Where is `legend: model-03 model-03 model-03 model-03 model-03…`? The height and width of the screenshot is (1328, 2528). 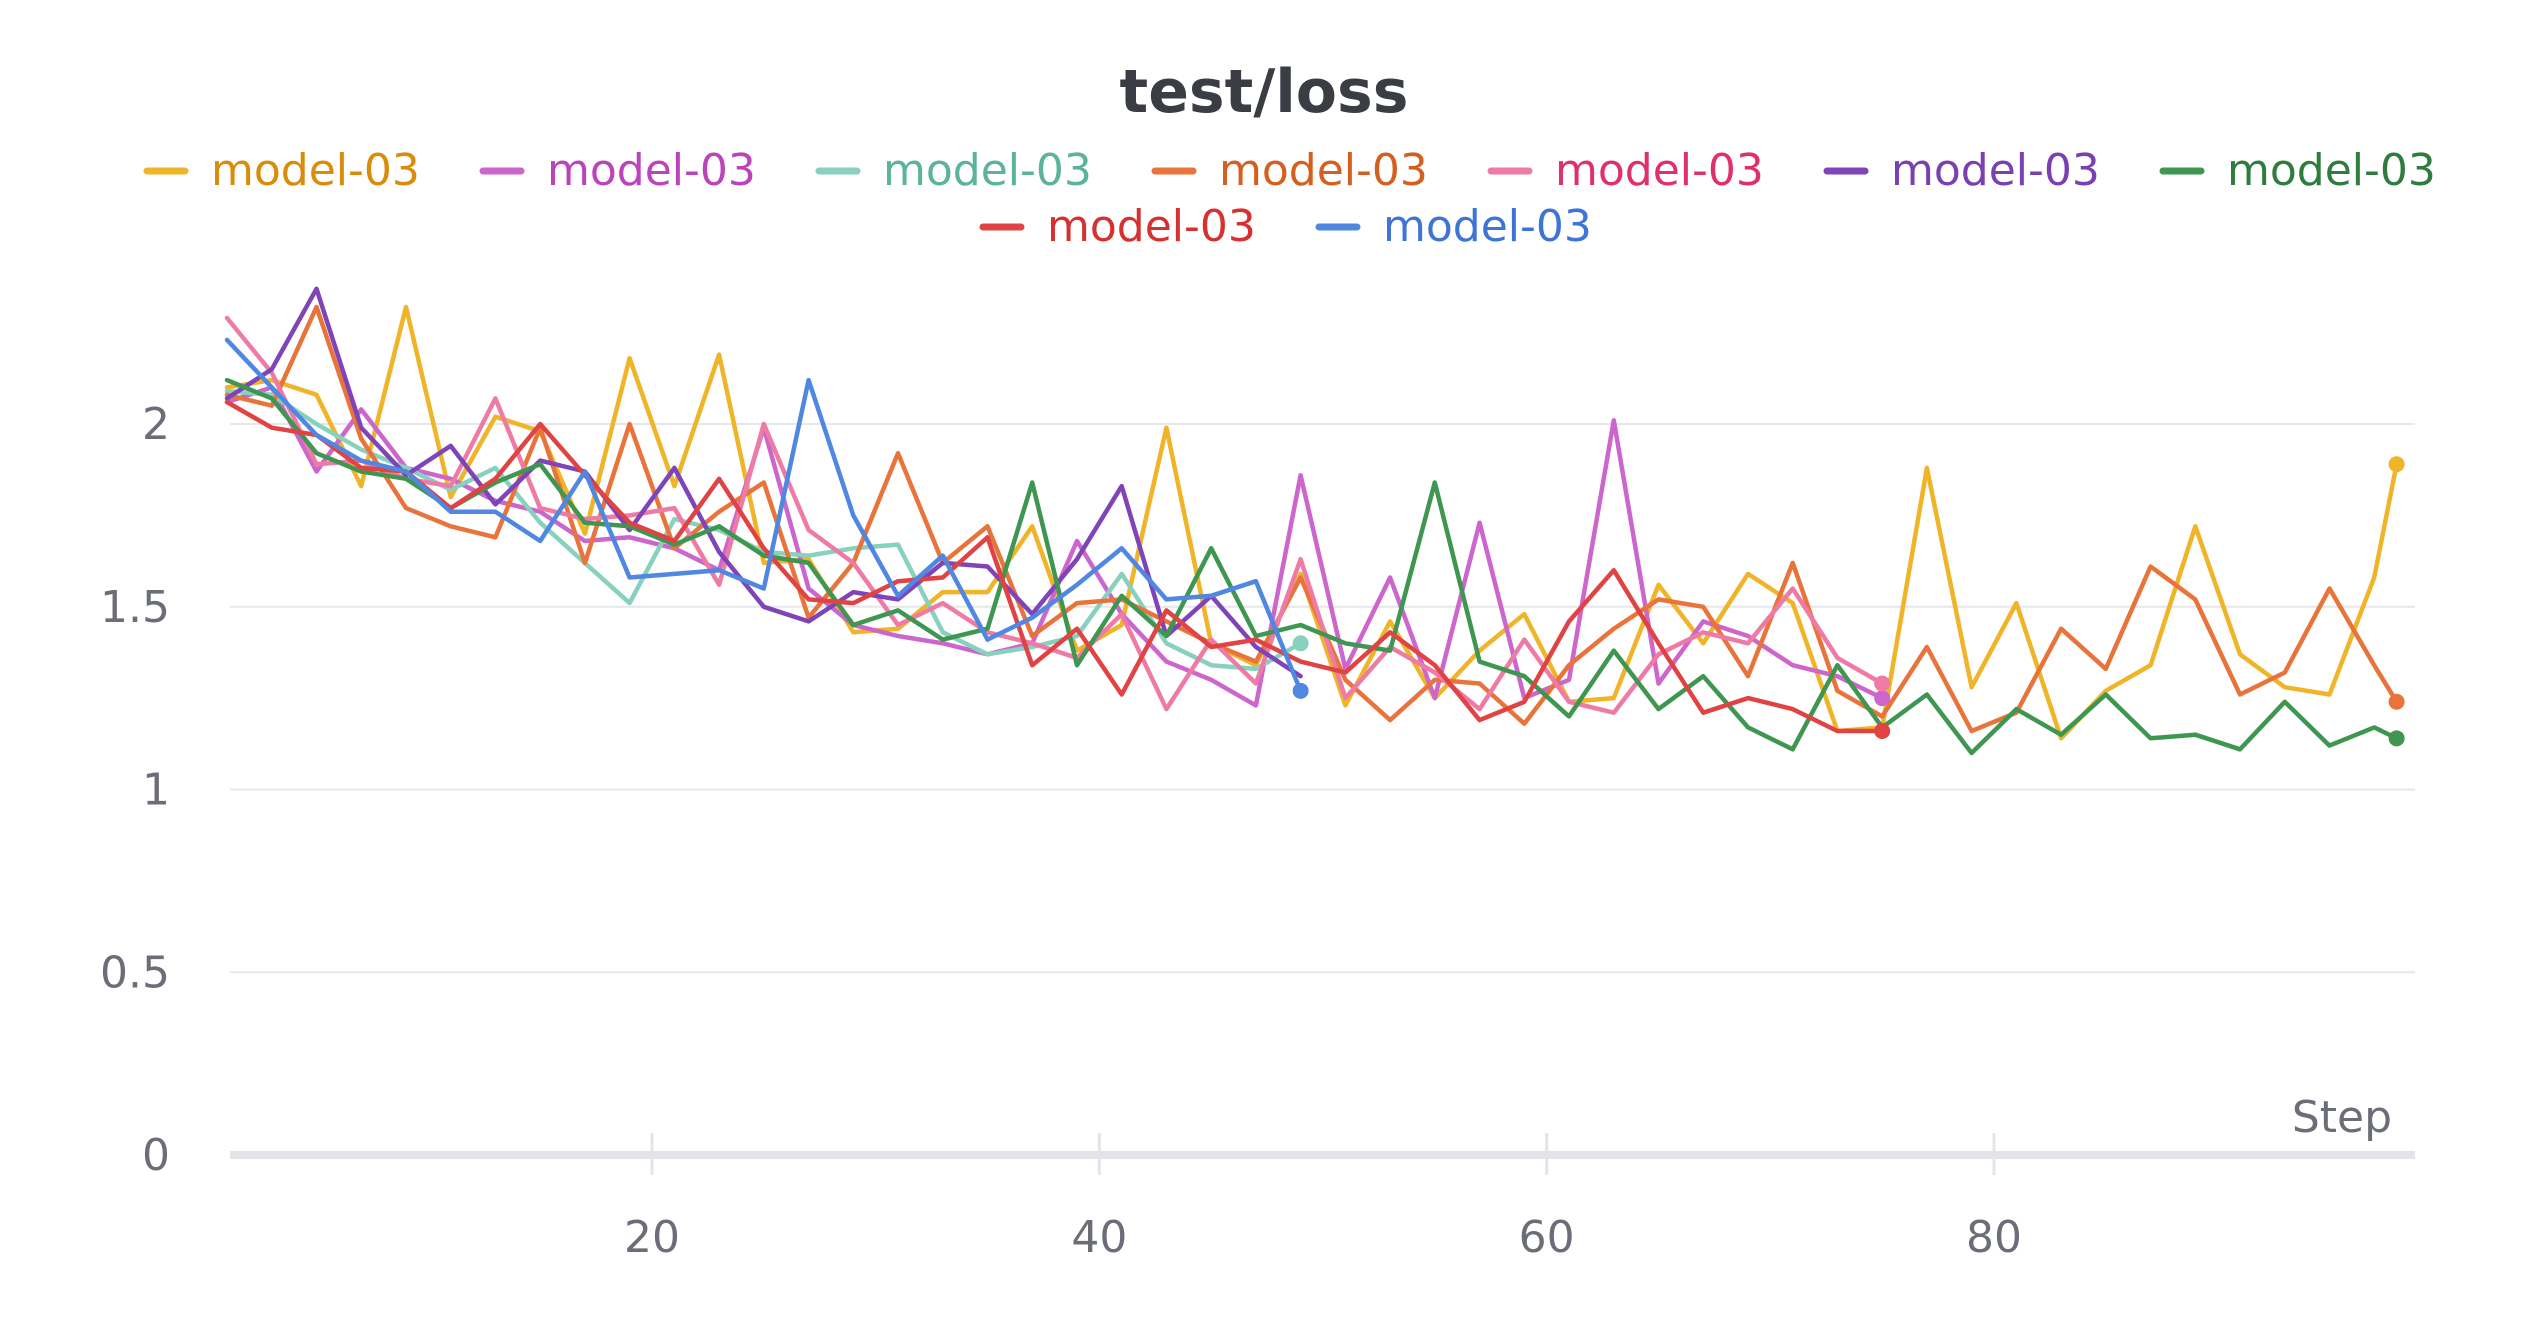 legend: model-03 model-03 model-03 model-03 model-03… is located at coordinates (1289, 198).